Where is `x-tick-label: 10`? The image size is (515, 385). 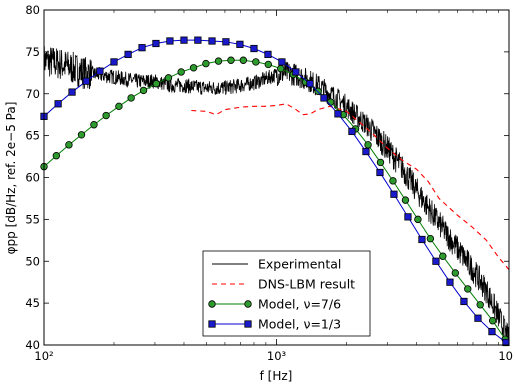
x-tick-label: 10 is located at coordinates (505, 356).